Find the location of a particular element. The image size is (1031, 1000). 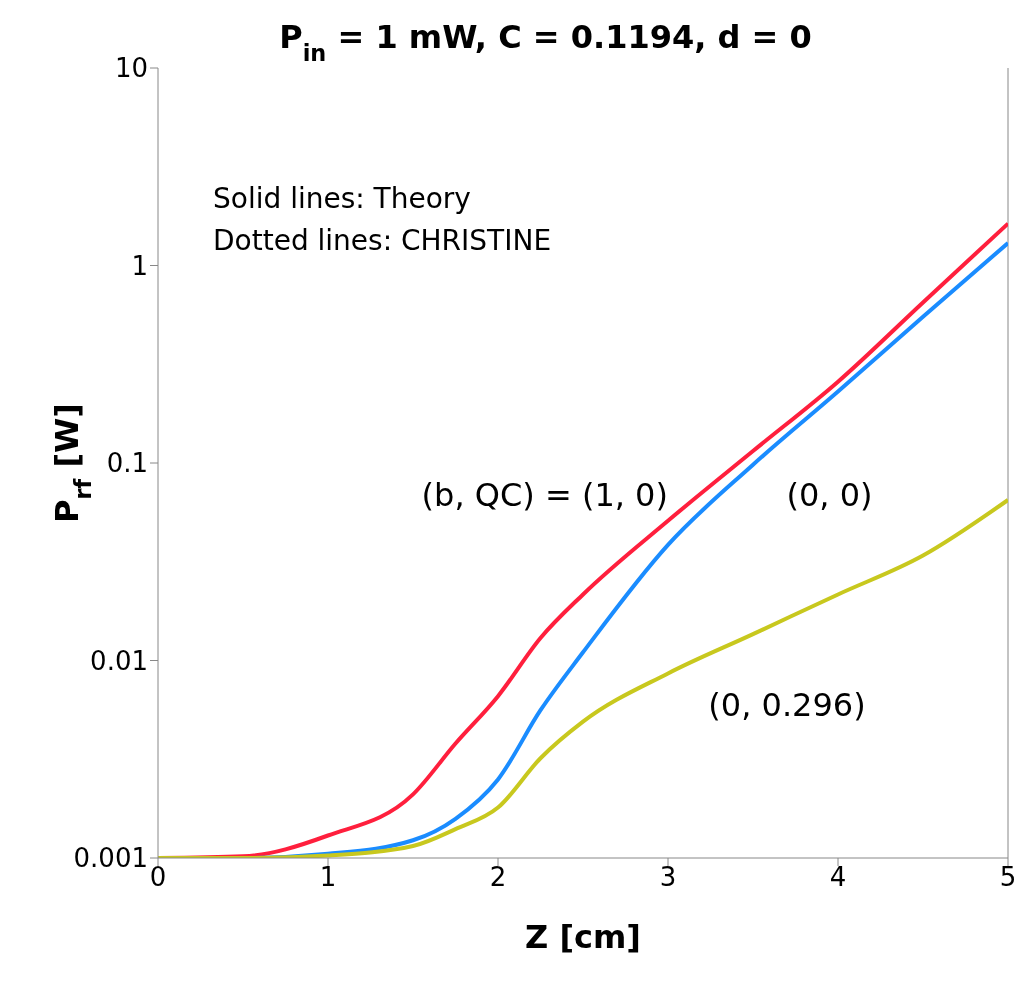

x-tick-label: 5 is located at coordinates (1008, 877).